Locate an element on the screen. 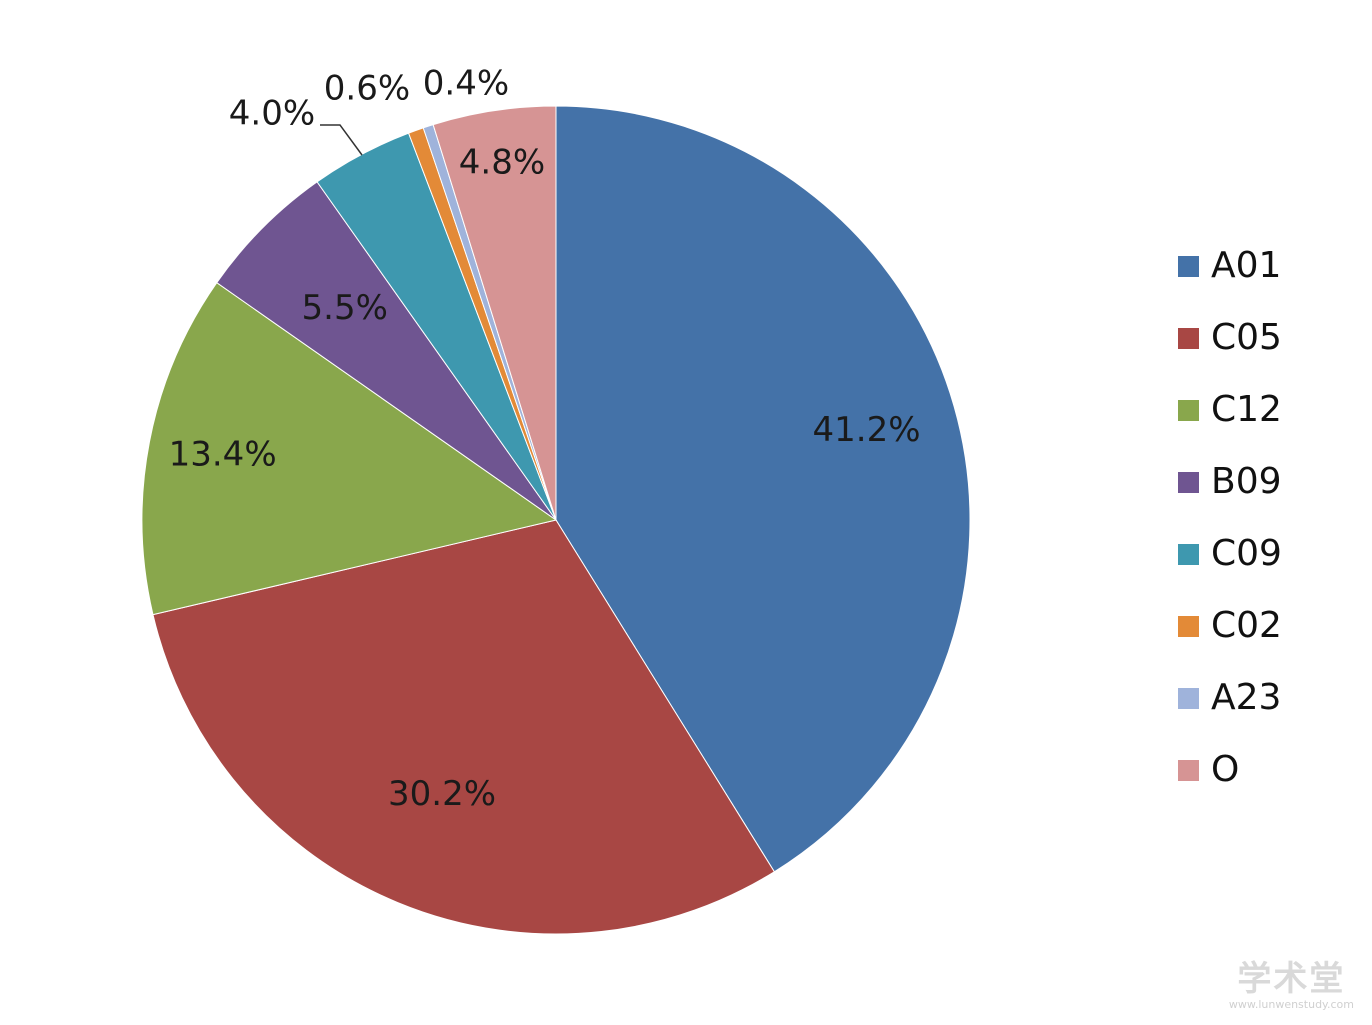 The width and height of the screenshot is (1372, 1025). legend-item-c05: C05 is located at coordinates (1263, 338).